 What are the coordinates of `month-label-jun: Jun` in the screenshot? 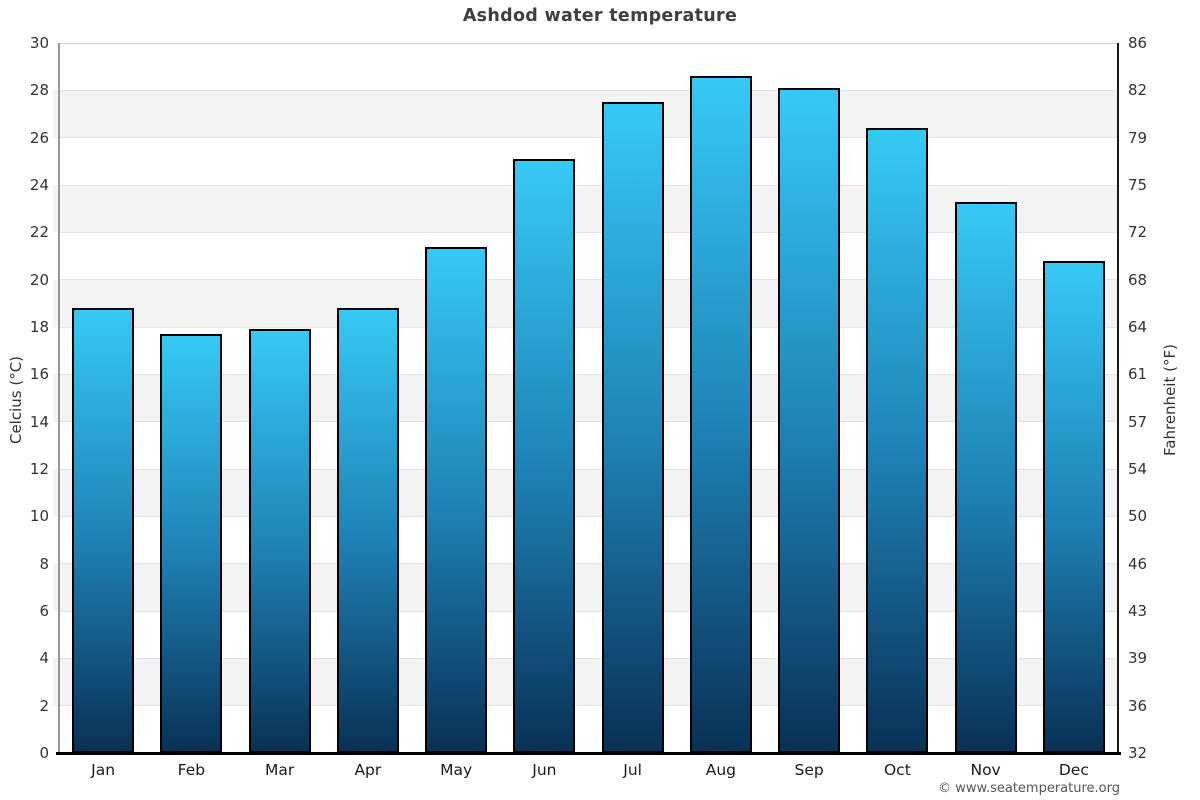 It's located at (544, 770).